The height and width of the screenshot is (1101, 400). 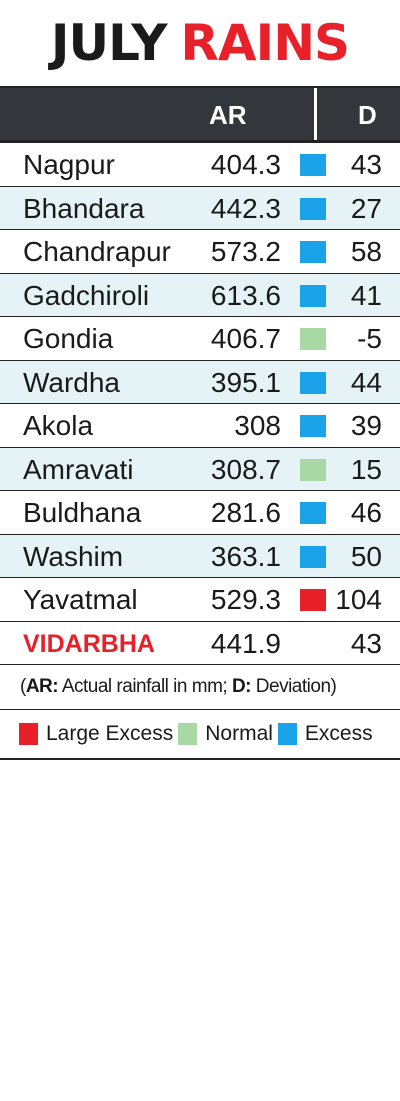 I want to click on district-name: Bhandara, so click(x=84, y=208).